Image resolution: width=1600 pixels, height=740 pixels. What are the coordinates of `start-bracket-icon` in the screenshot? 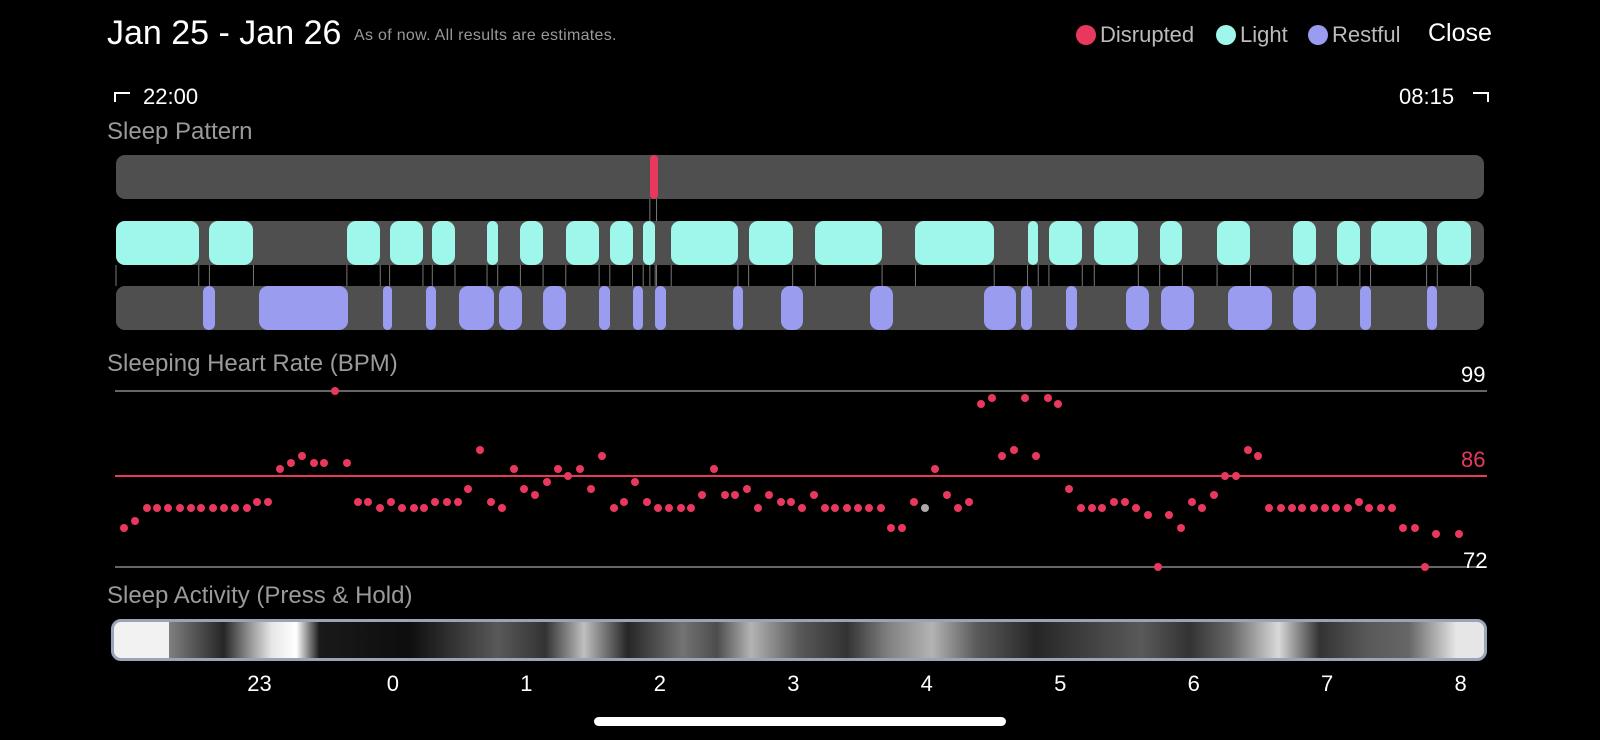 It's located at (122, 97).